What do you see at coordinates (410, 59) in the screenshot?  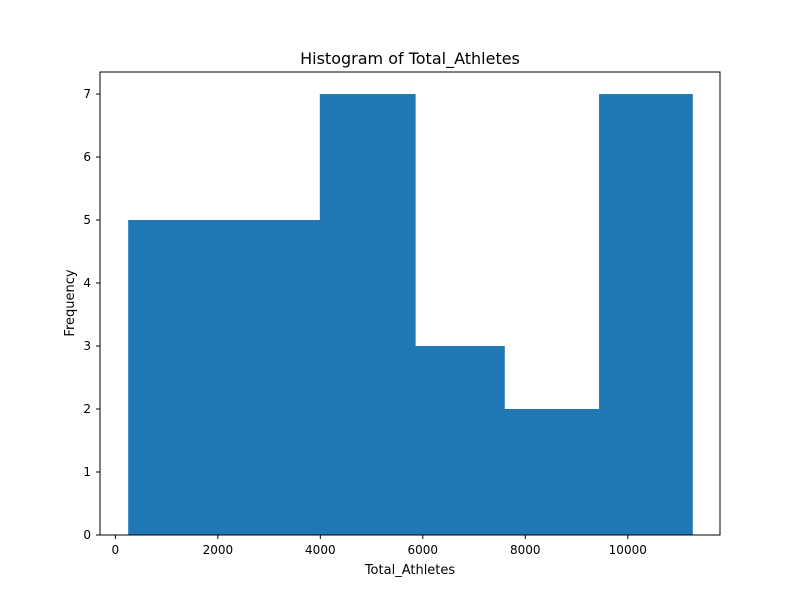 I see `chart-title: Histogram of Total_Athletes` at bounding box center [410, 59].